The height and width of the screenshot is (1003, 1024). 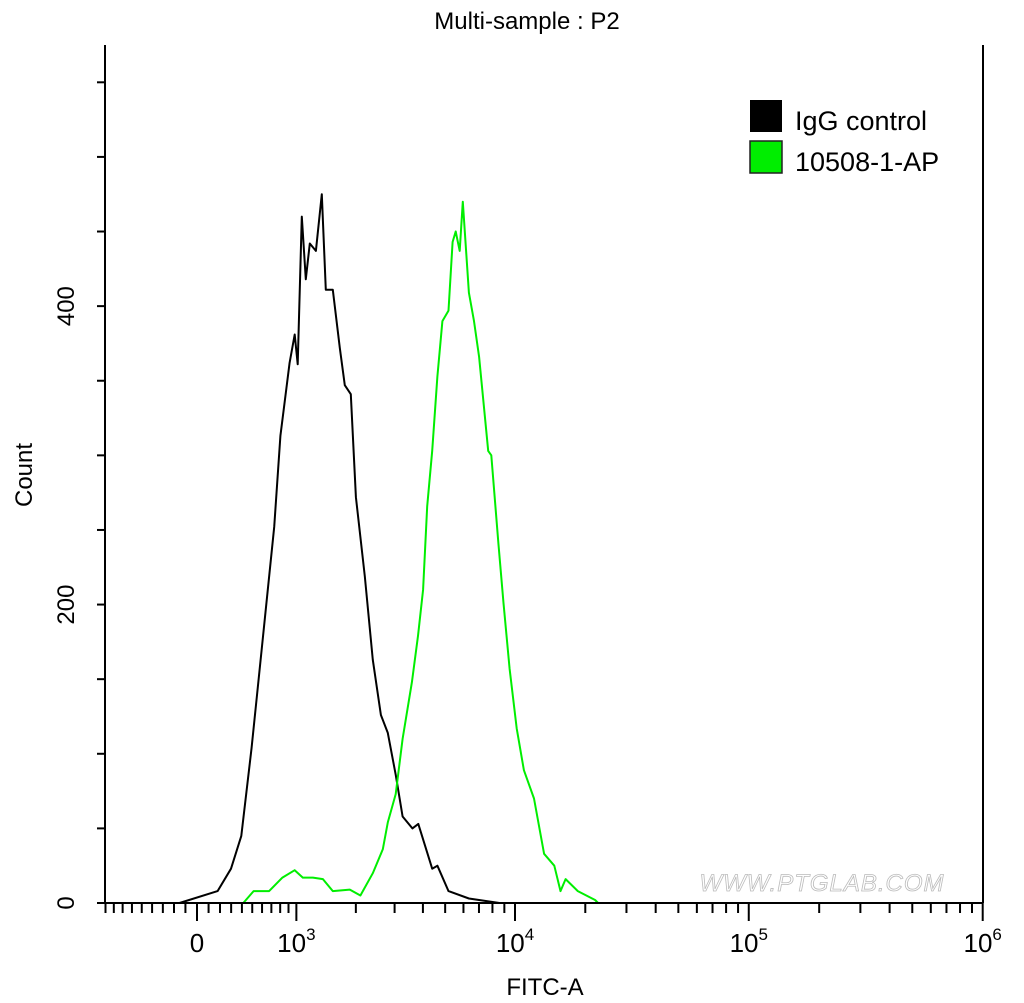 I want to click on legend: IgG control 10508-1-AP, so click(x=844, y=138).